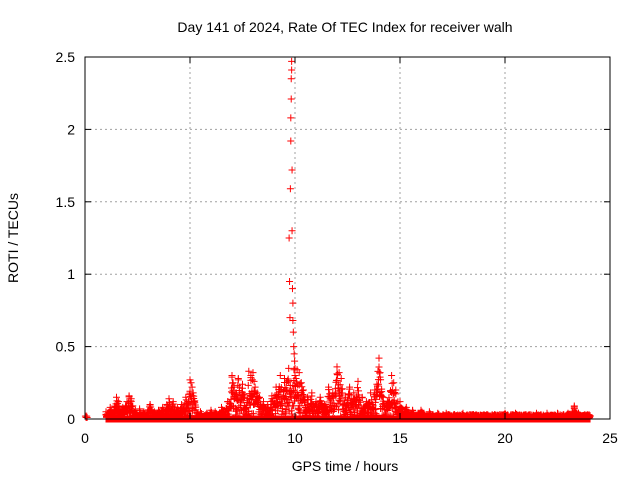  Describe the element at coordinates (345, 466) in the screenshot. I see `x-axis-title: GPS time / hours` at that location.